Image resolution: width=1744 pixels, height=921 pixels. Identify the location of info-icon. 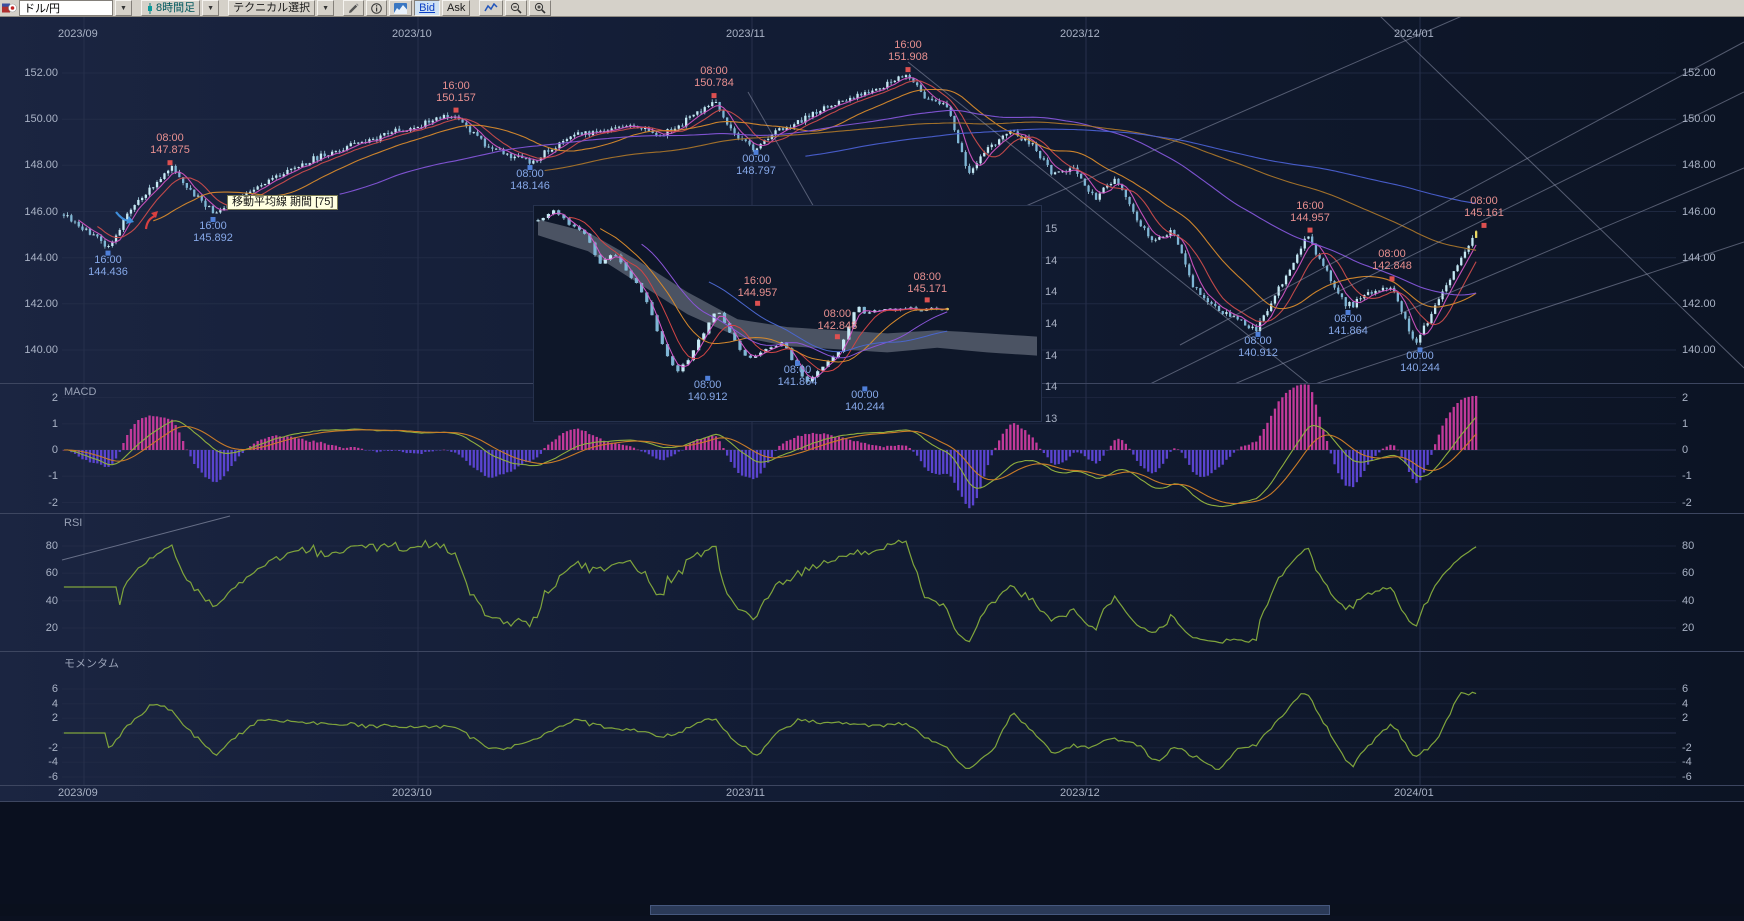
(376, 8).